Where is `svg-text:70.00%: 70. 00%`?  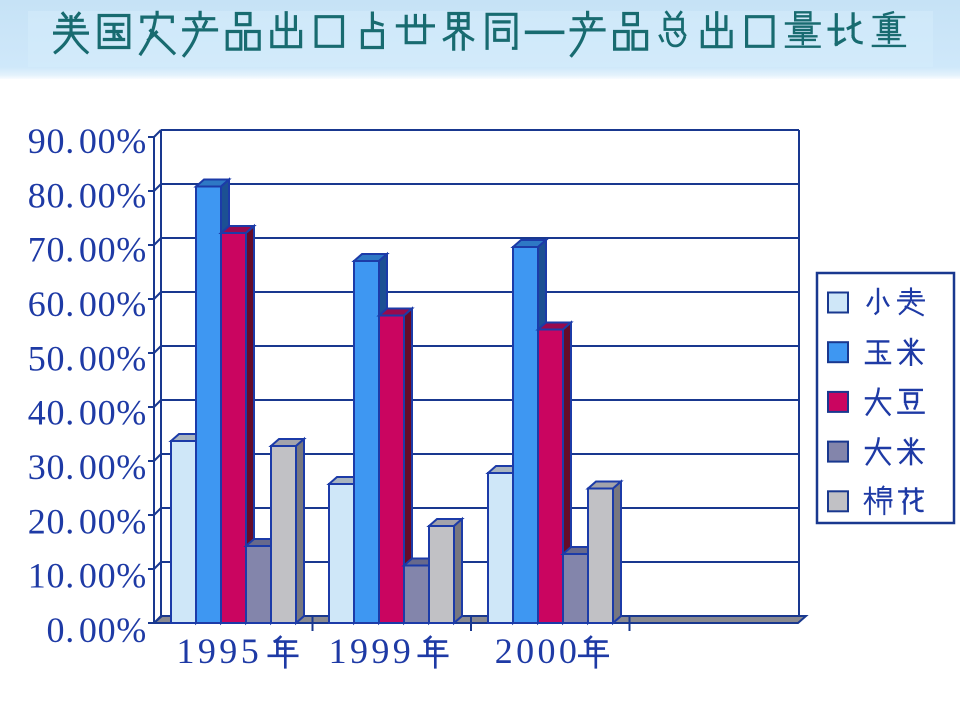 svg-text:70.00%: 70. 00% is located at coordinates (87, 250).